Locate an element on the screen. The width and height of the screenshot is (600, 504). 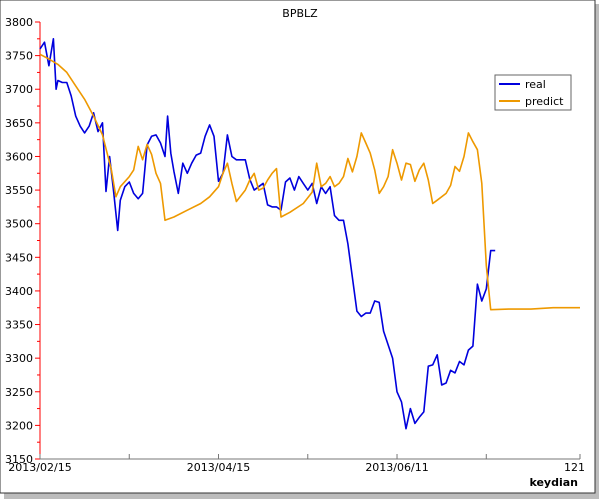
y-tick-label: 3700 is located at coordinates (19, 89).